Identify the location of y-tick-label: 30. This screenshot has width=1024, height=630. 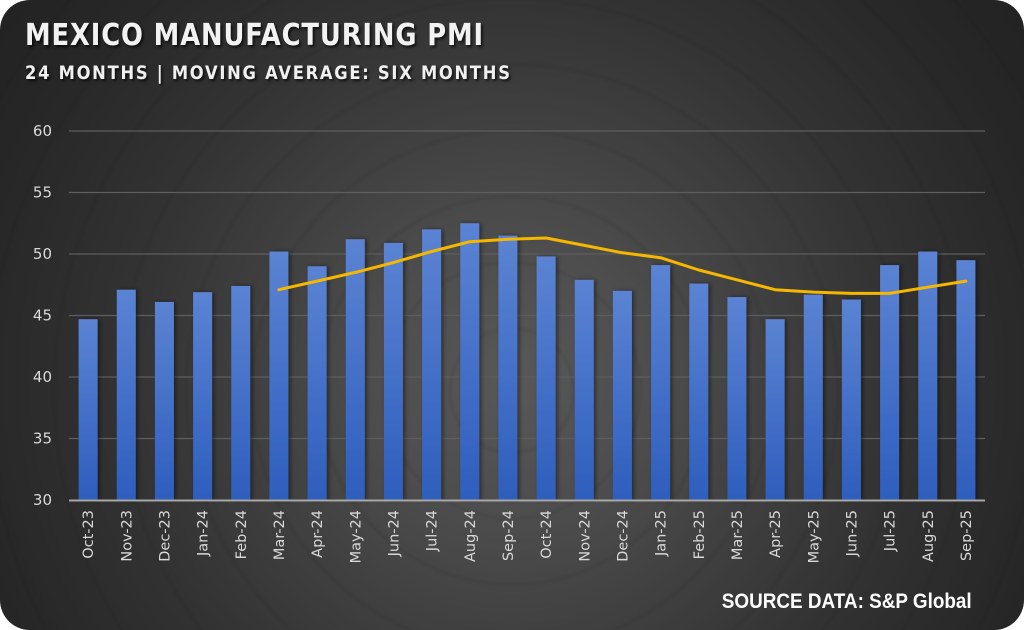
(42, 500).